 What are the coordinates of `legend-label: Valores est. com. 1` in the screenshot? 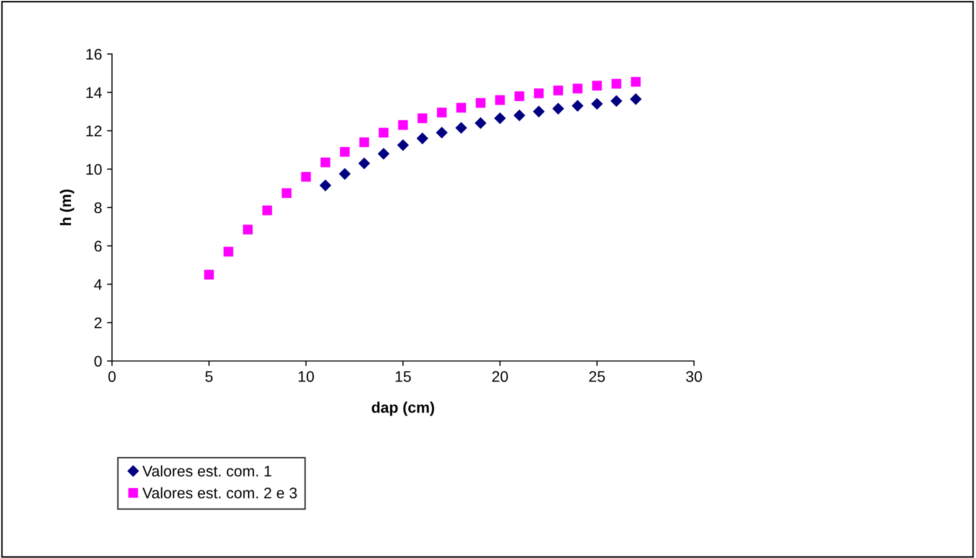 It's located at (207, 471).